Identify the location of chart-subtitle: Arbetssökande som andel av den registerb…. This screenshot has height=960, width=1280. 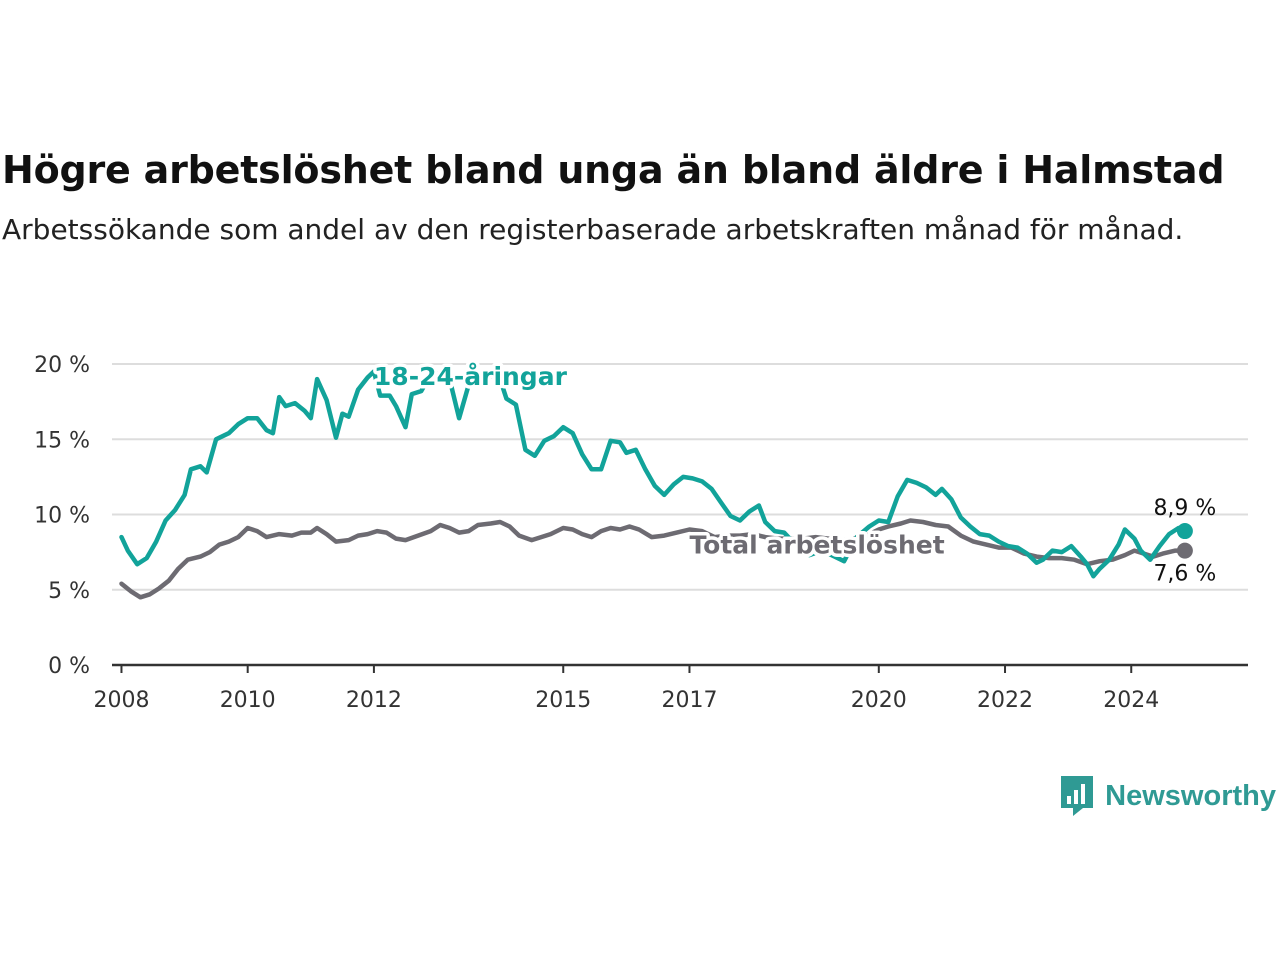
(593, 229).